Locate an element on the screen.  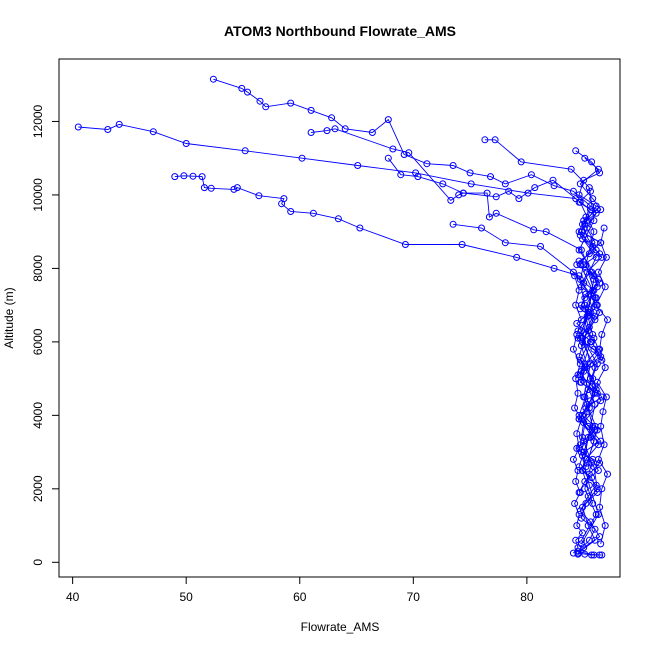
x-axis-label: Flowrate_AMS is located at coordinates (340, 627).